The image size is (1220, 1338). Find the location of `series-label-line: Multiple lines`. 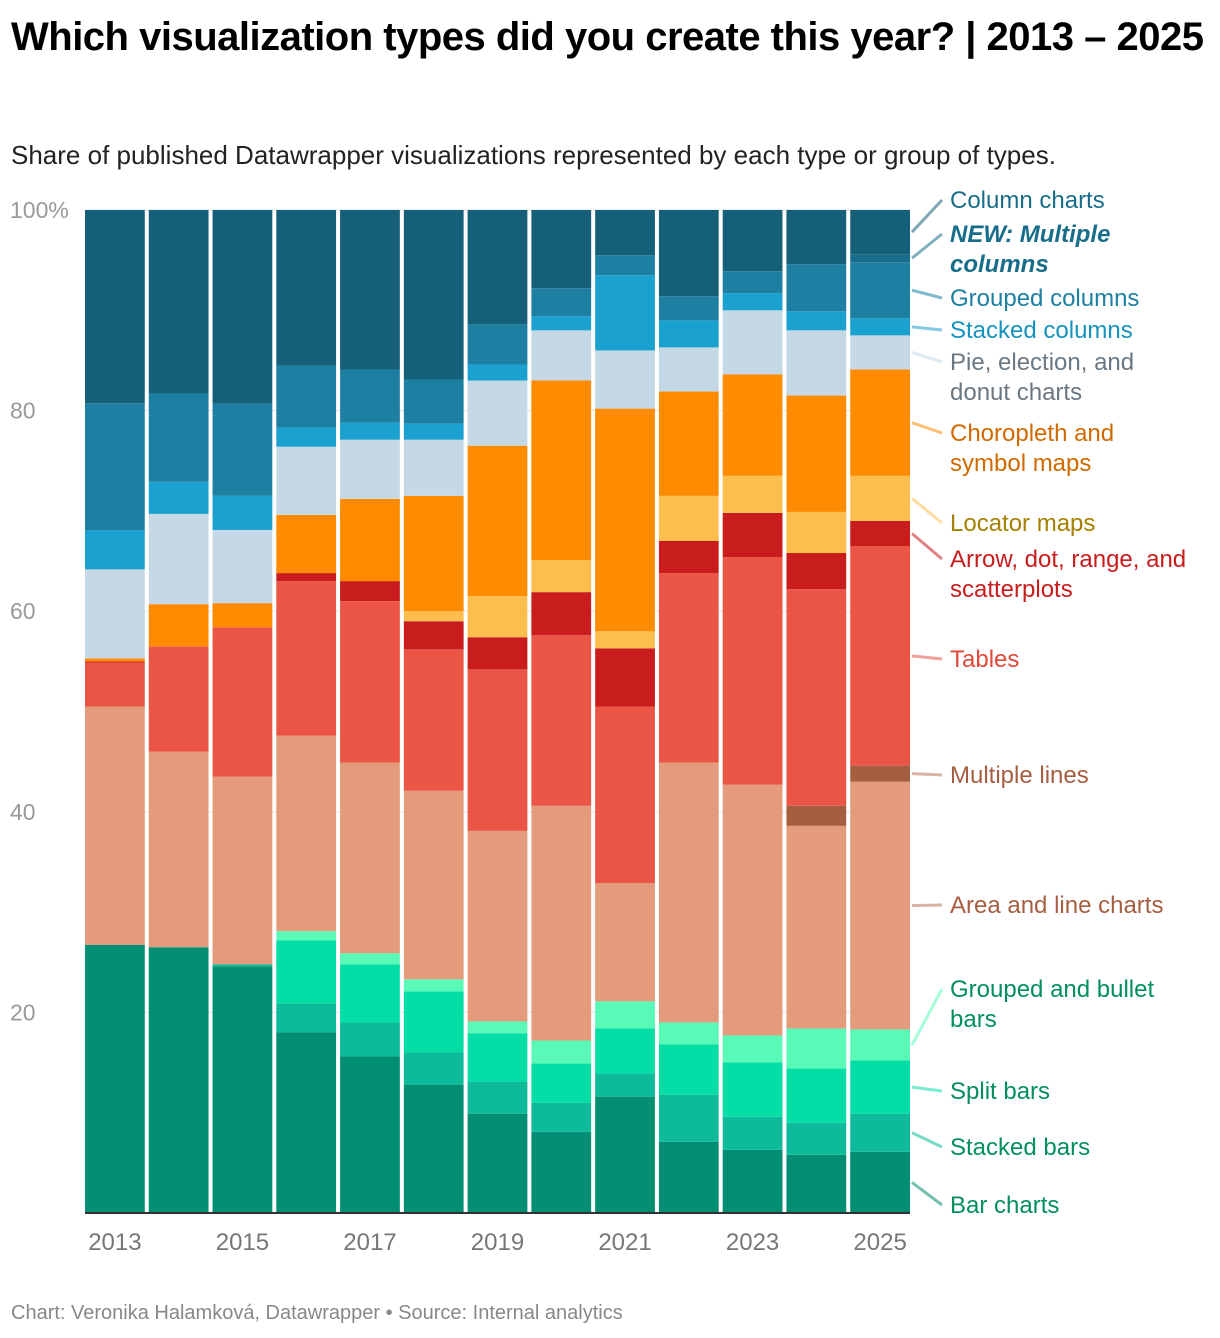

series-label-line: Multiple lines is located at coordinates (1019, 775).